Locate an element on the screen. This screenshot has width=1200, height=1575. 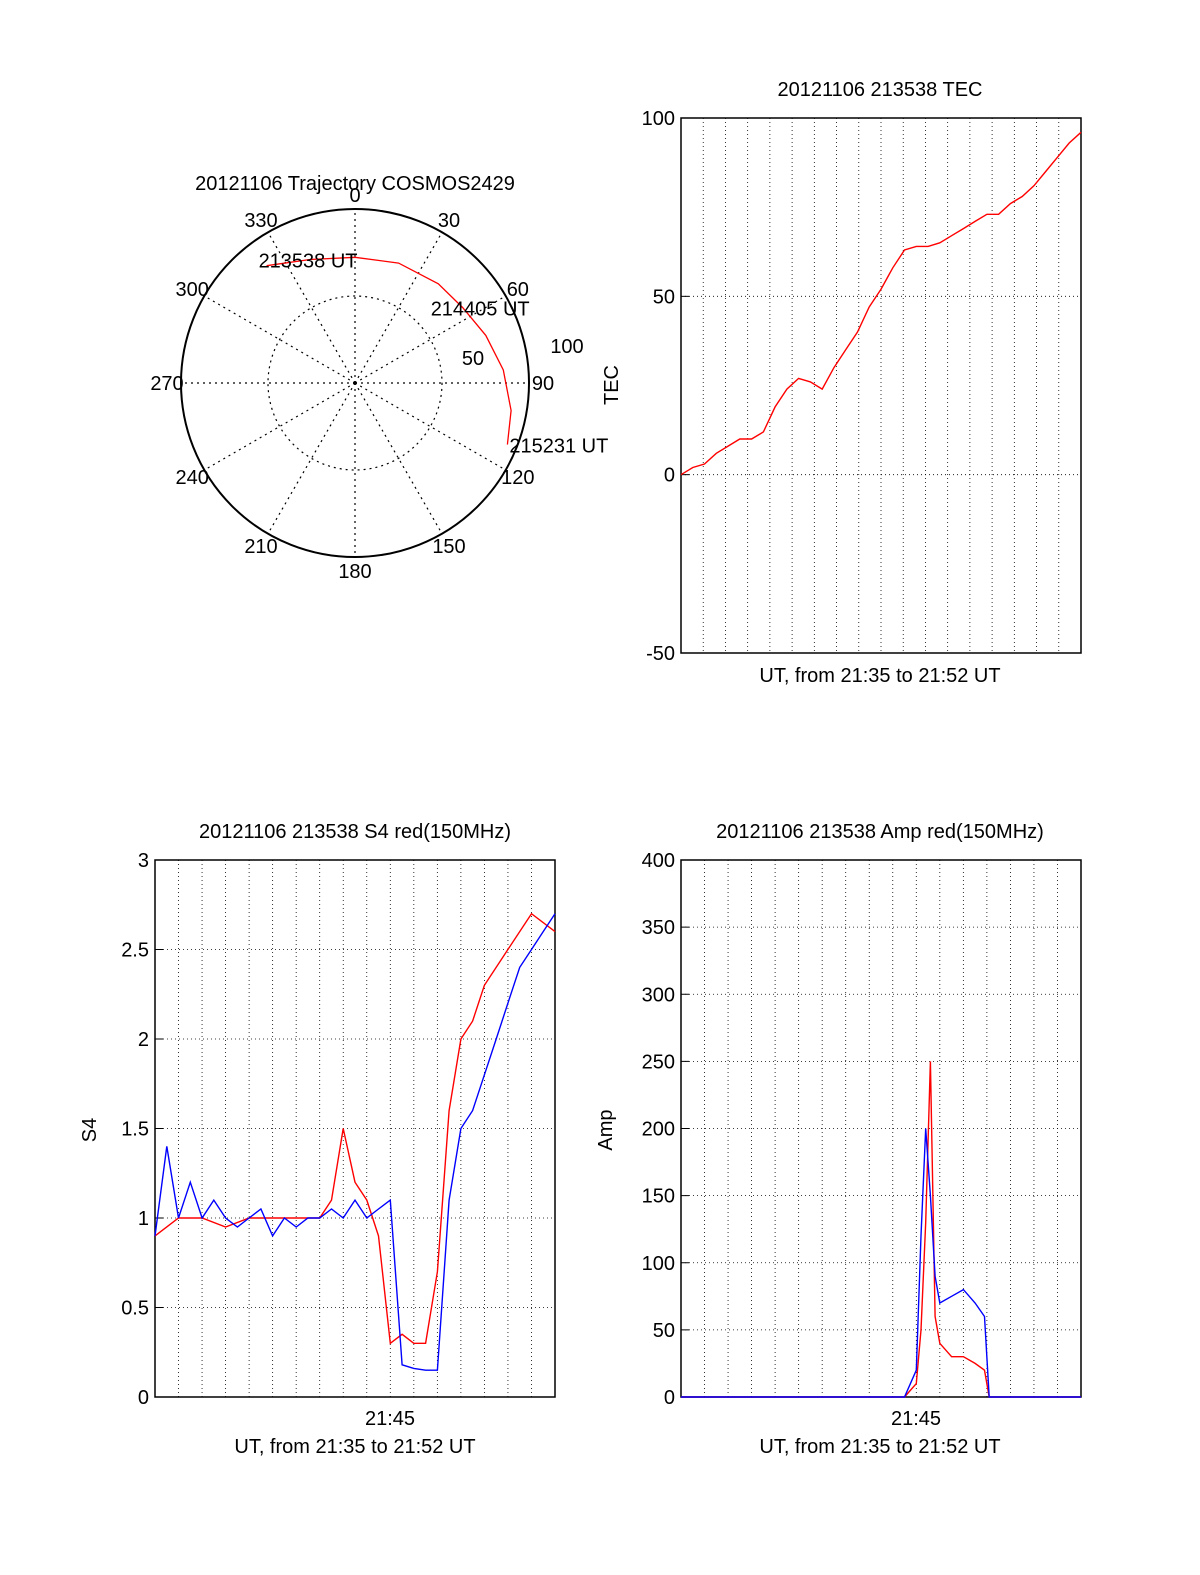
amp-ytick-label: 150 is located at coordinates (658, 1197).